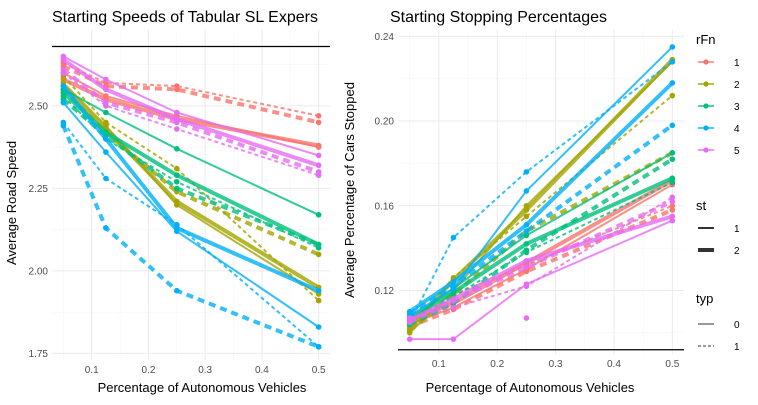 The width and height of the screenshot is (758, 405). What do you see at coordinates (349, 190) in the screenshot?
I see `stopping-y-axis-title: Average Percentage of Cars Stopped` at bounding box center [349, 190].